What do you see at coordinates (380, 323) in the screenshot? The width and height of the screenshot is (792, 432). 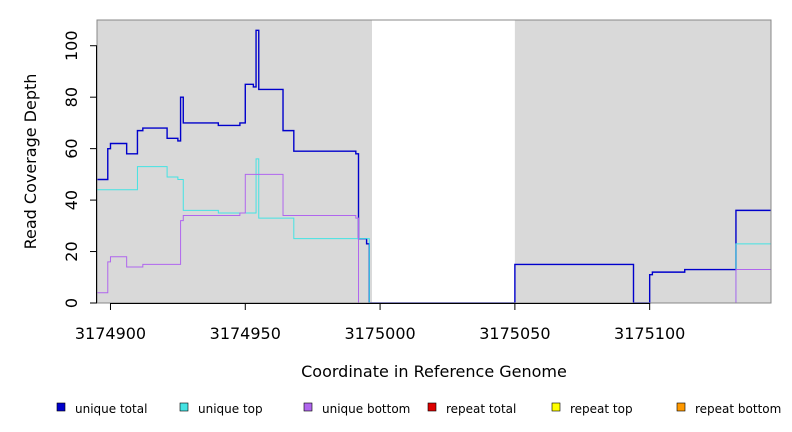 I see `x-axis: 3174900 3174950 3175000 3175050 3175100` at bounding box center [380, 323].